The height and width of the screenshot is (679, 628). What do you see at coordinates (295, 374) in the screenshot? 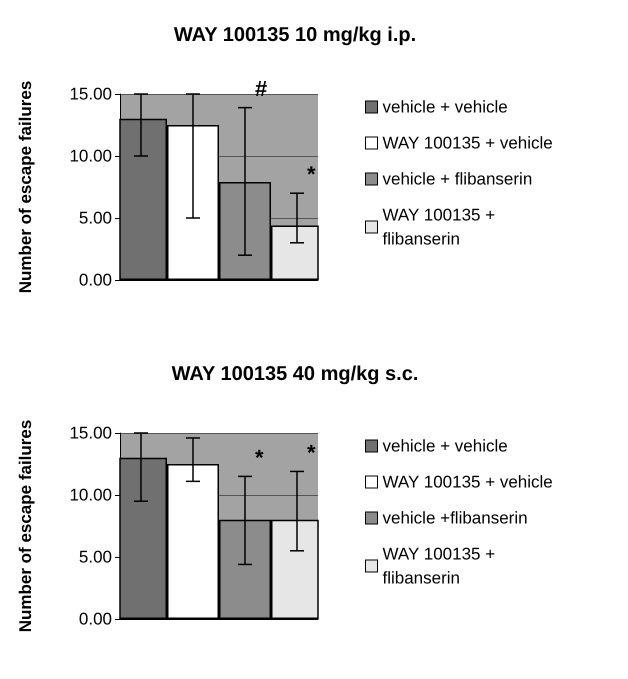
I see `chart-title: WAY 100135 40 mg/kg s.c.` at bounding box center [295, 374].